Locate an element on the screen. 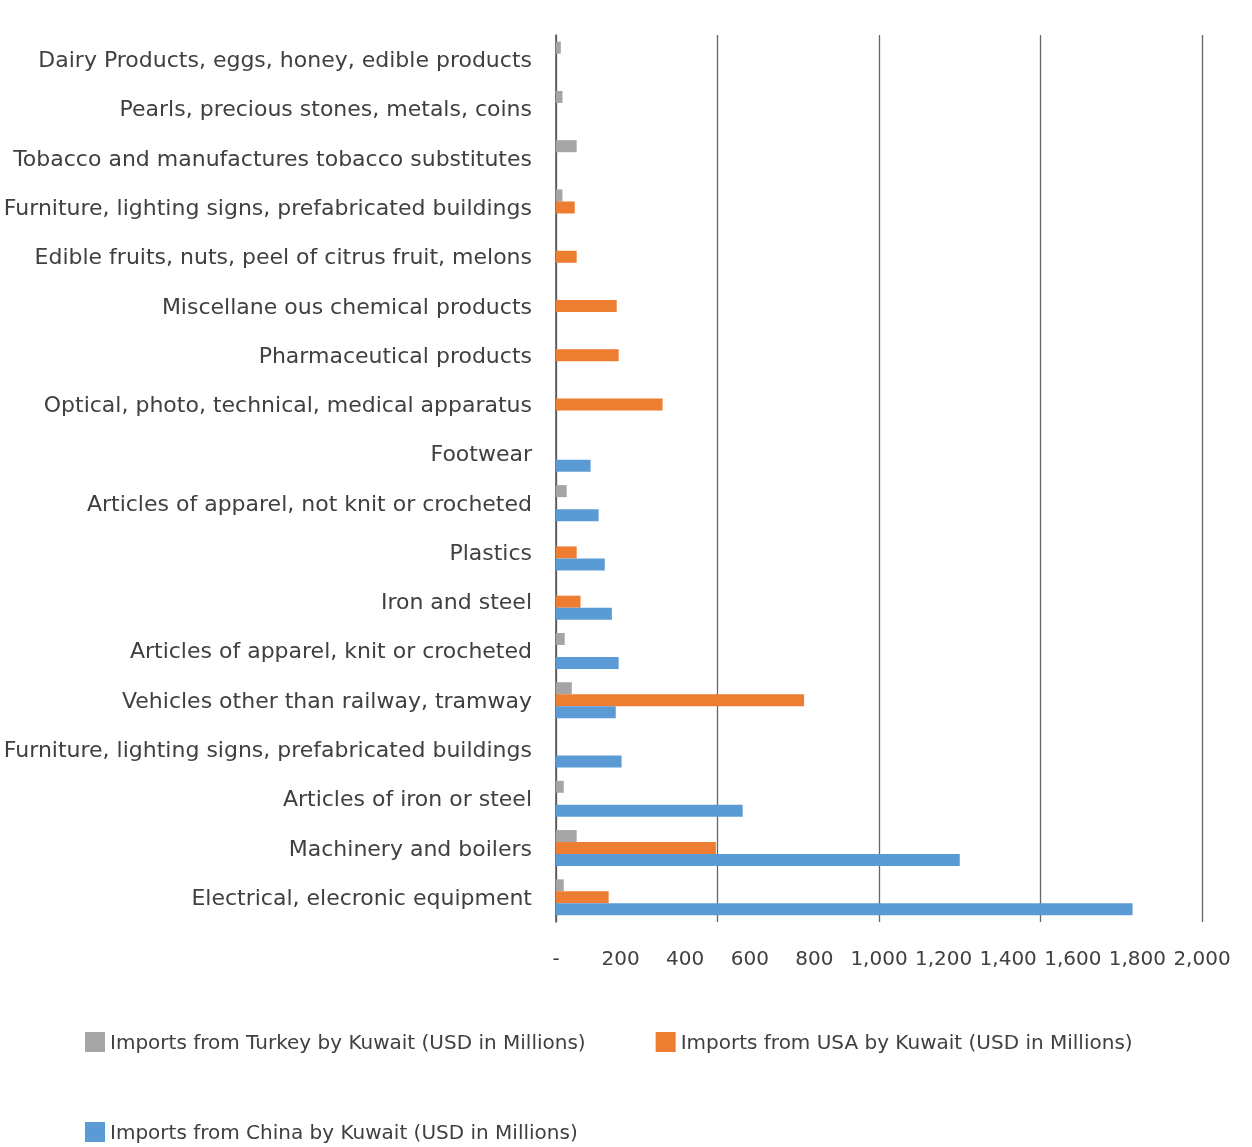 The height and width of the screenshot is (1147, 1252). y-tick-label: Edible fruits, nuts, peel of citrus fruit, melons is located at coordinates (283, 257).